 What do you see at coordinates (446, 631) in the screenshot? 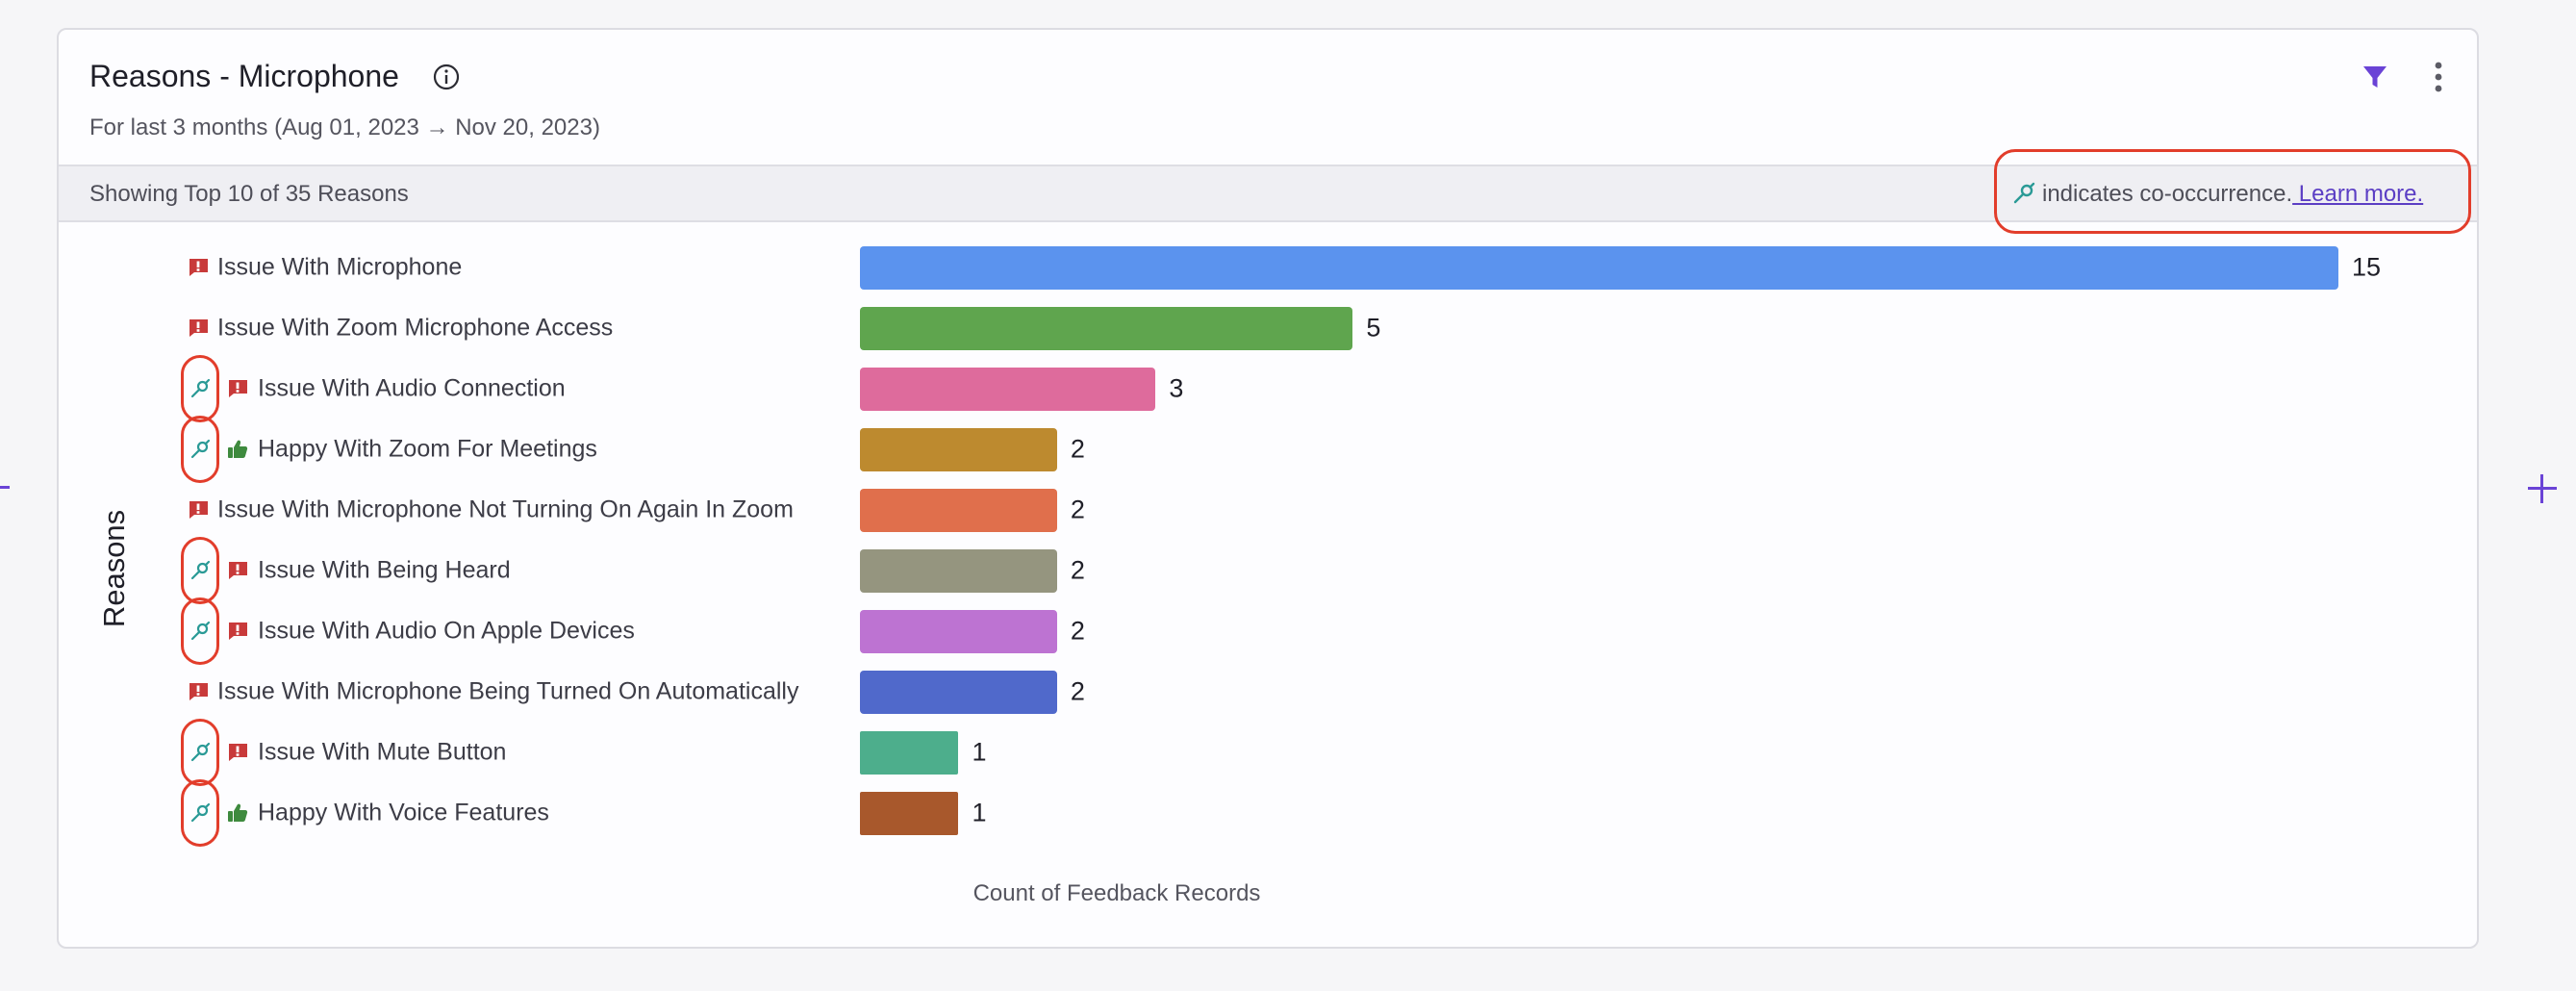
I see `category-label: Issue With Audio On Apple Devices` at bounding box center [446, 631].